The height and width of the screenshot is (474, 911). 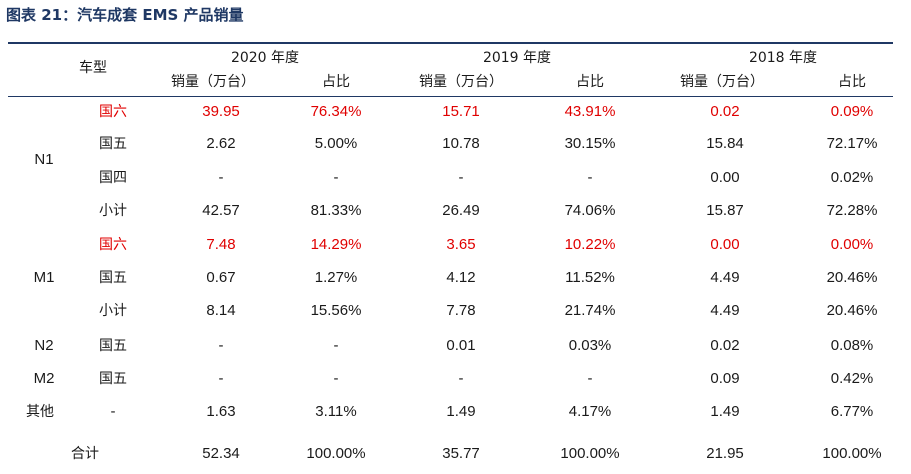 I want to click on header-bottom-rule, so click(x=450, y=96).